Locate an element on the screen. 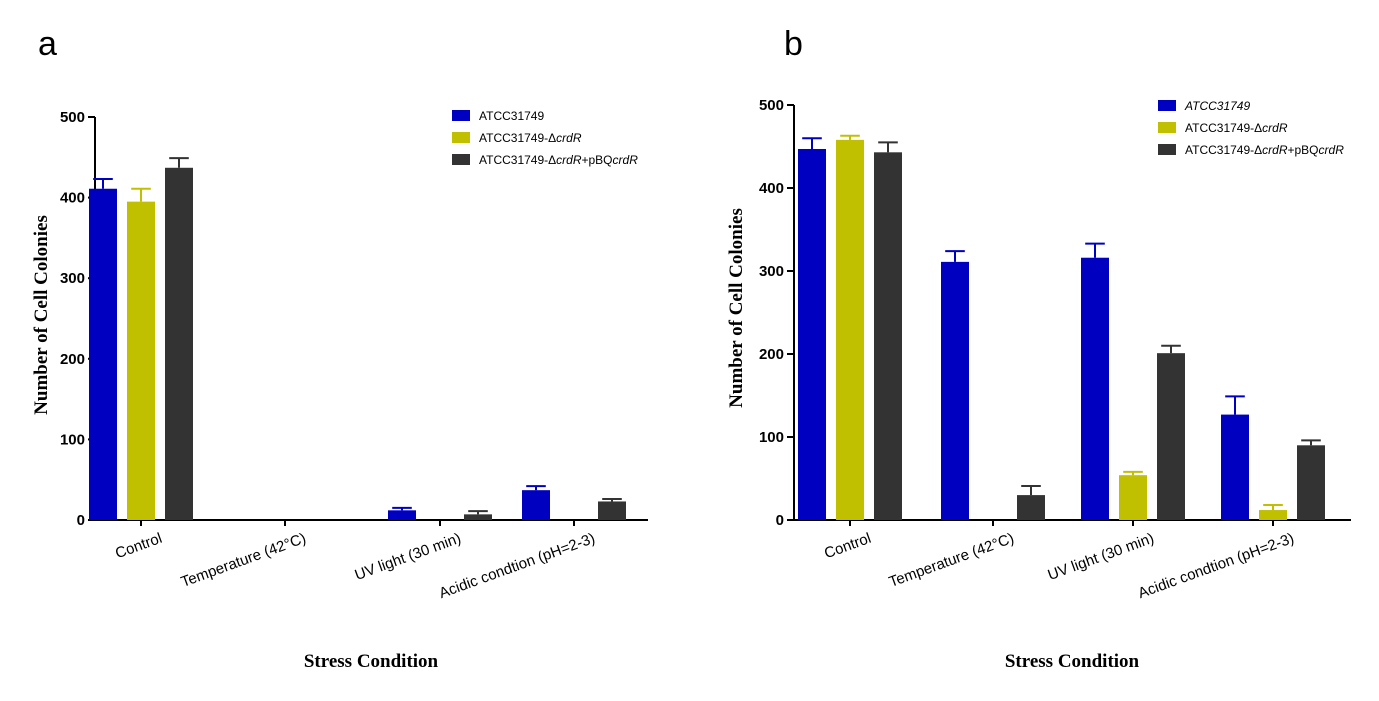  panel-label: b is located at coordinates (793, 44).